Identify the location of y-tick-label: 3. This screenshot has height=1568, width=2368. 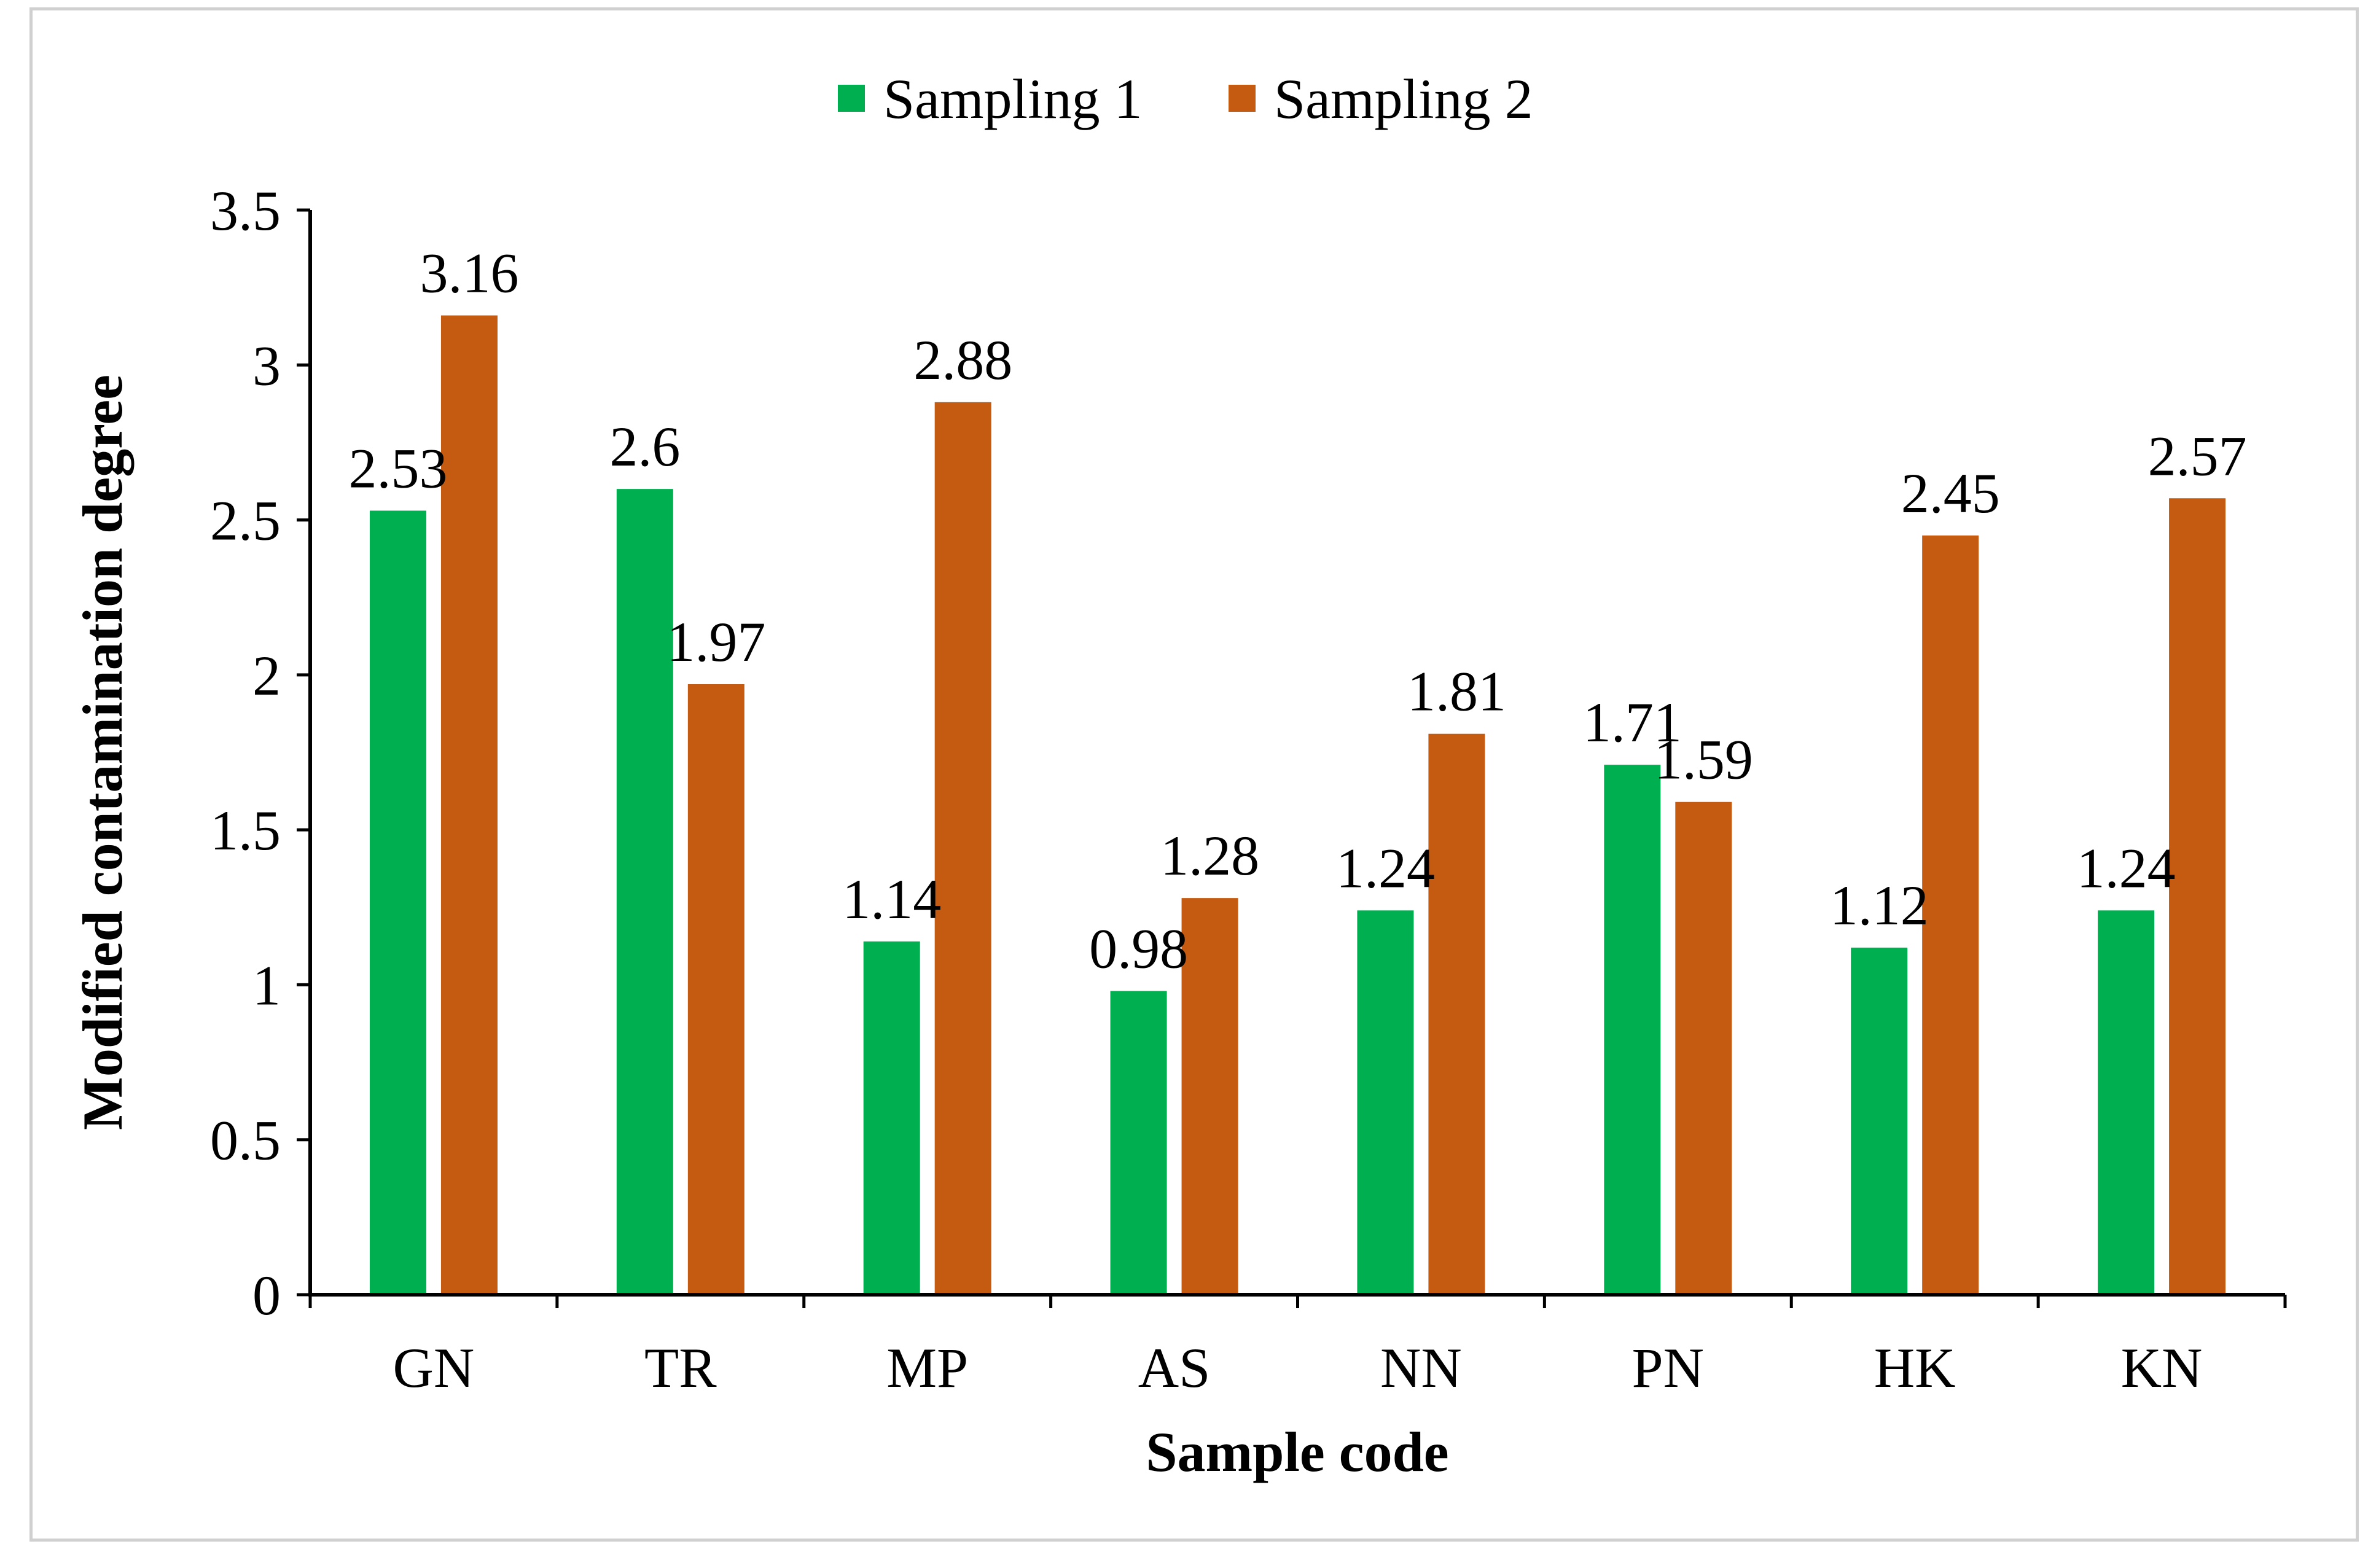
(266, 365).